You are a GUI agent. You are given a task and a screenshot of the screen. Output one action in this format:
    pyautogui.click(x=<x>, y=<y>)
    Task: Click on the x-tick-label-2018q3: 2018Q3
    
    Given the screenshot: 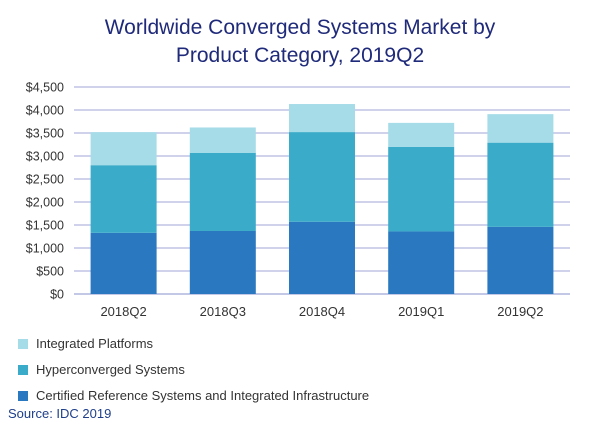 What is the action you would take?
    pyautogui.click(x=223, y=311)
    